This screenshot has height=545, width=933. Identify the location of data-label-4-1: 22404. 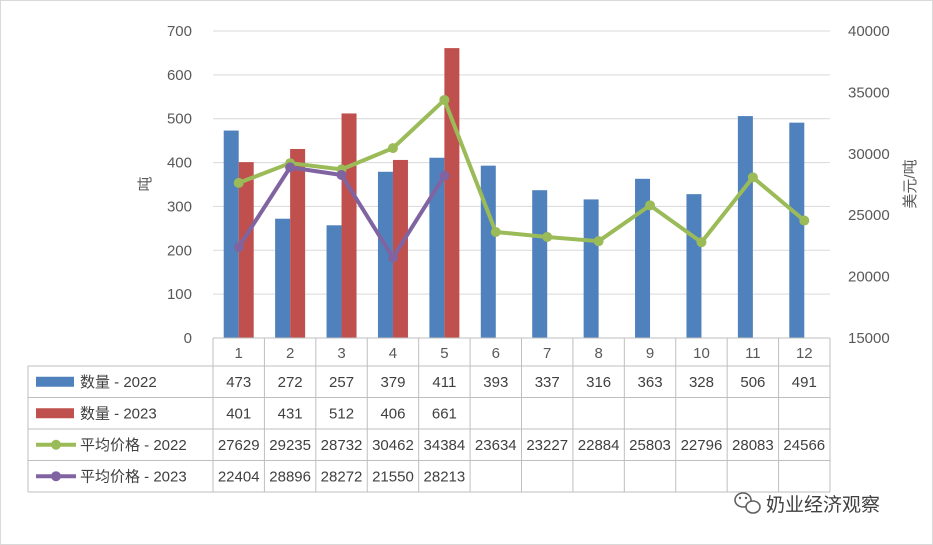
(239, 476).